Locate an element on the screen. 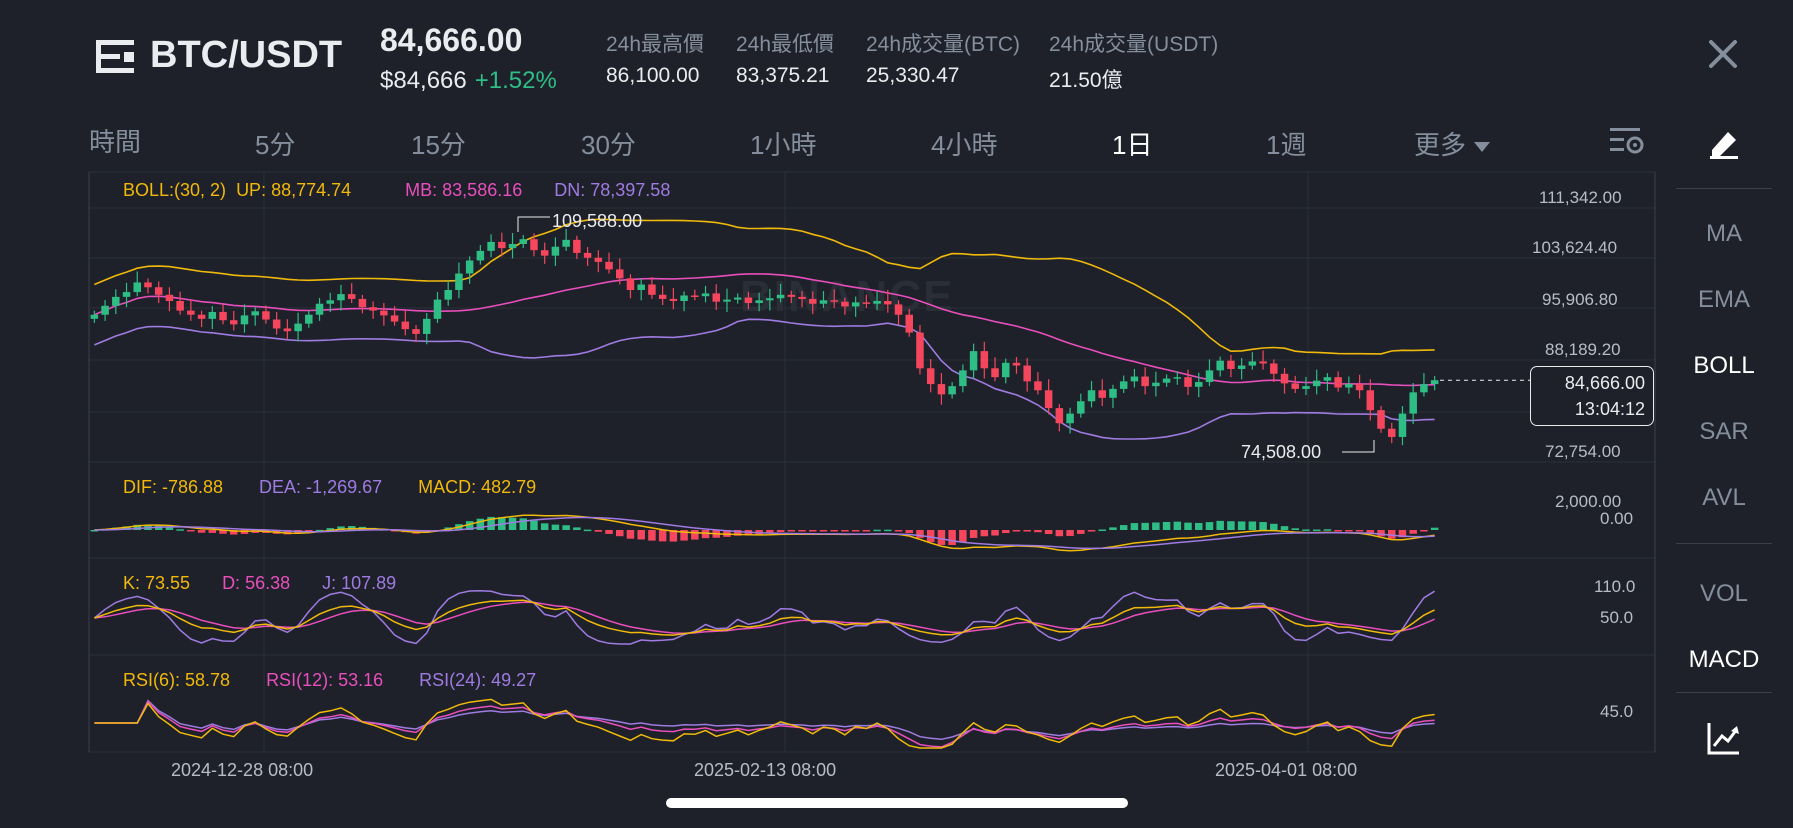 The image size is (1793, 828). macd-axis-label: 0.00 is located at coordinates (1617, 518).